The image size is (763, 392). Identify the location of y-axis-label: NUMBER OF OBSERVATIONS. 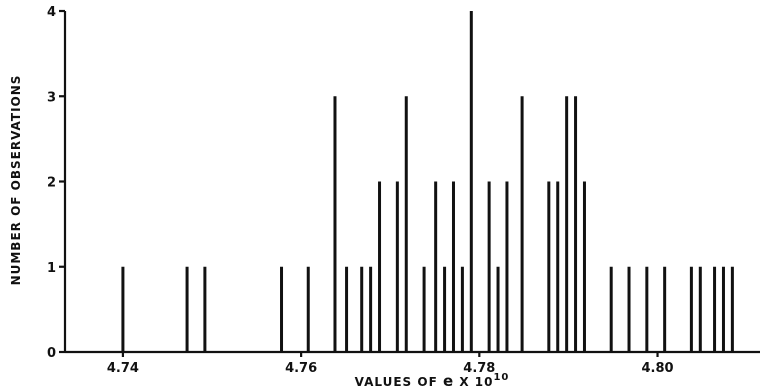
(16, 180).